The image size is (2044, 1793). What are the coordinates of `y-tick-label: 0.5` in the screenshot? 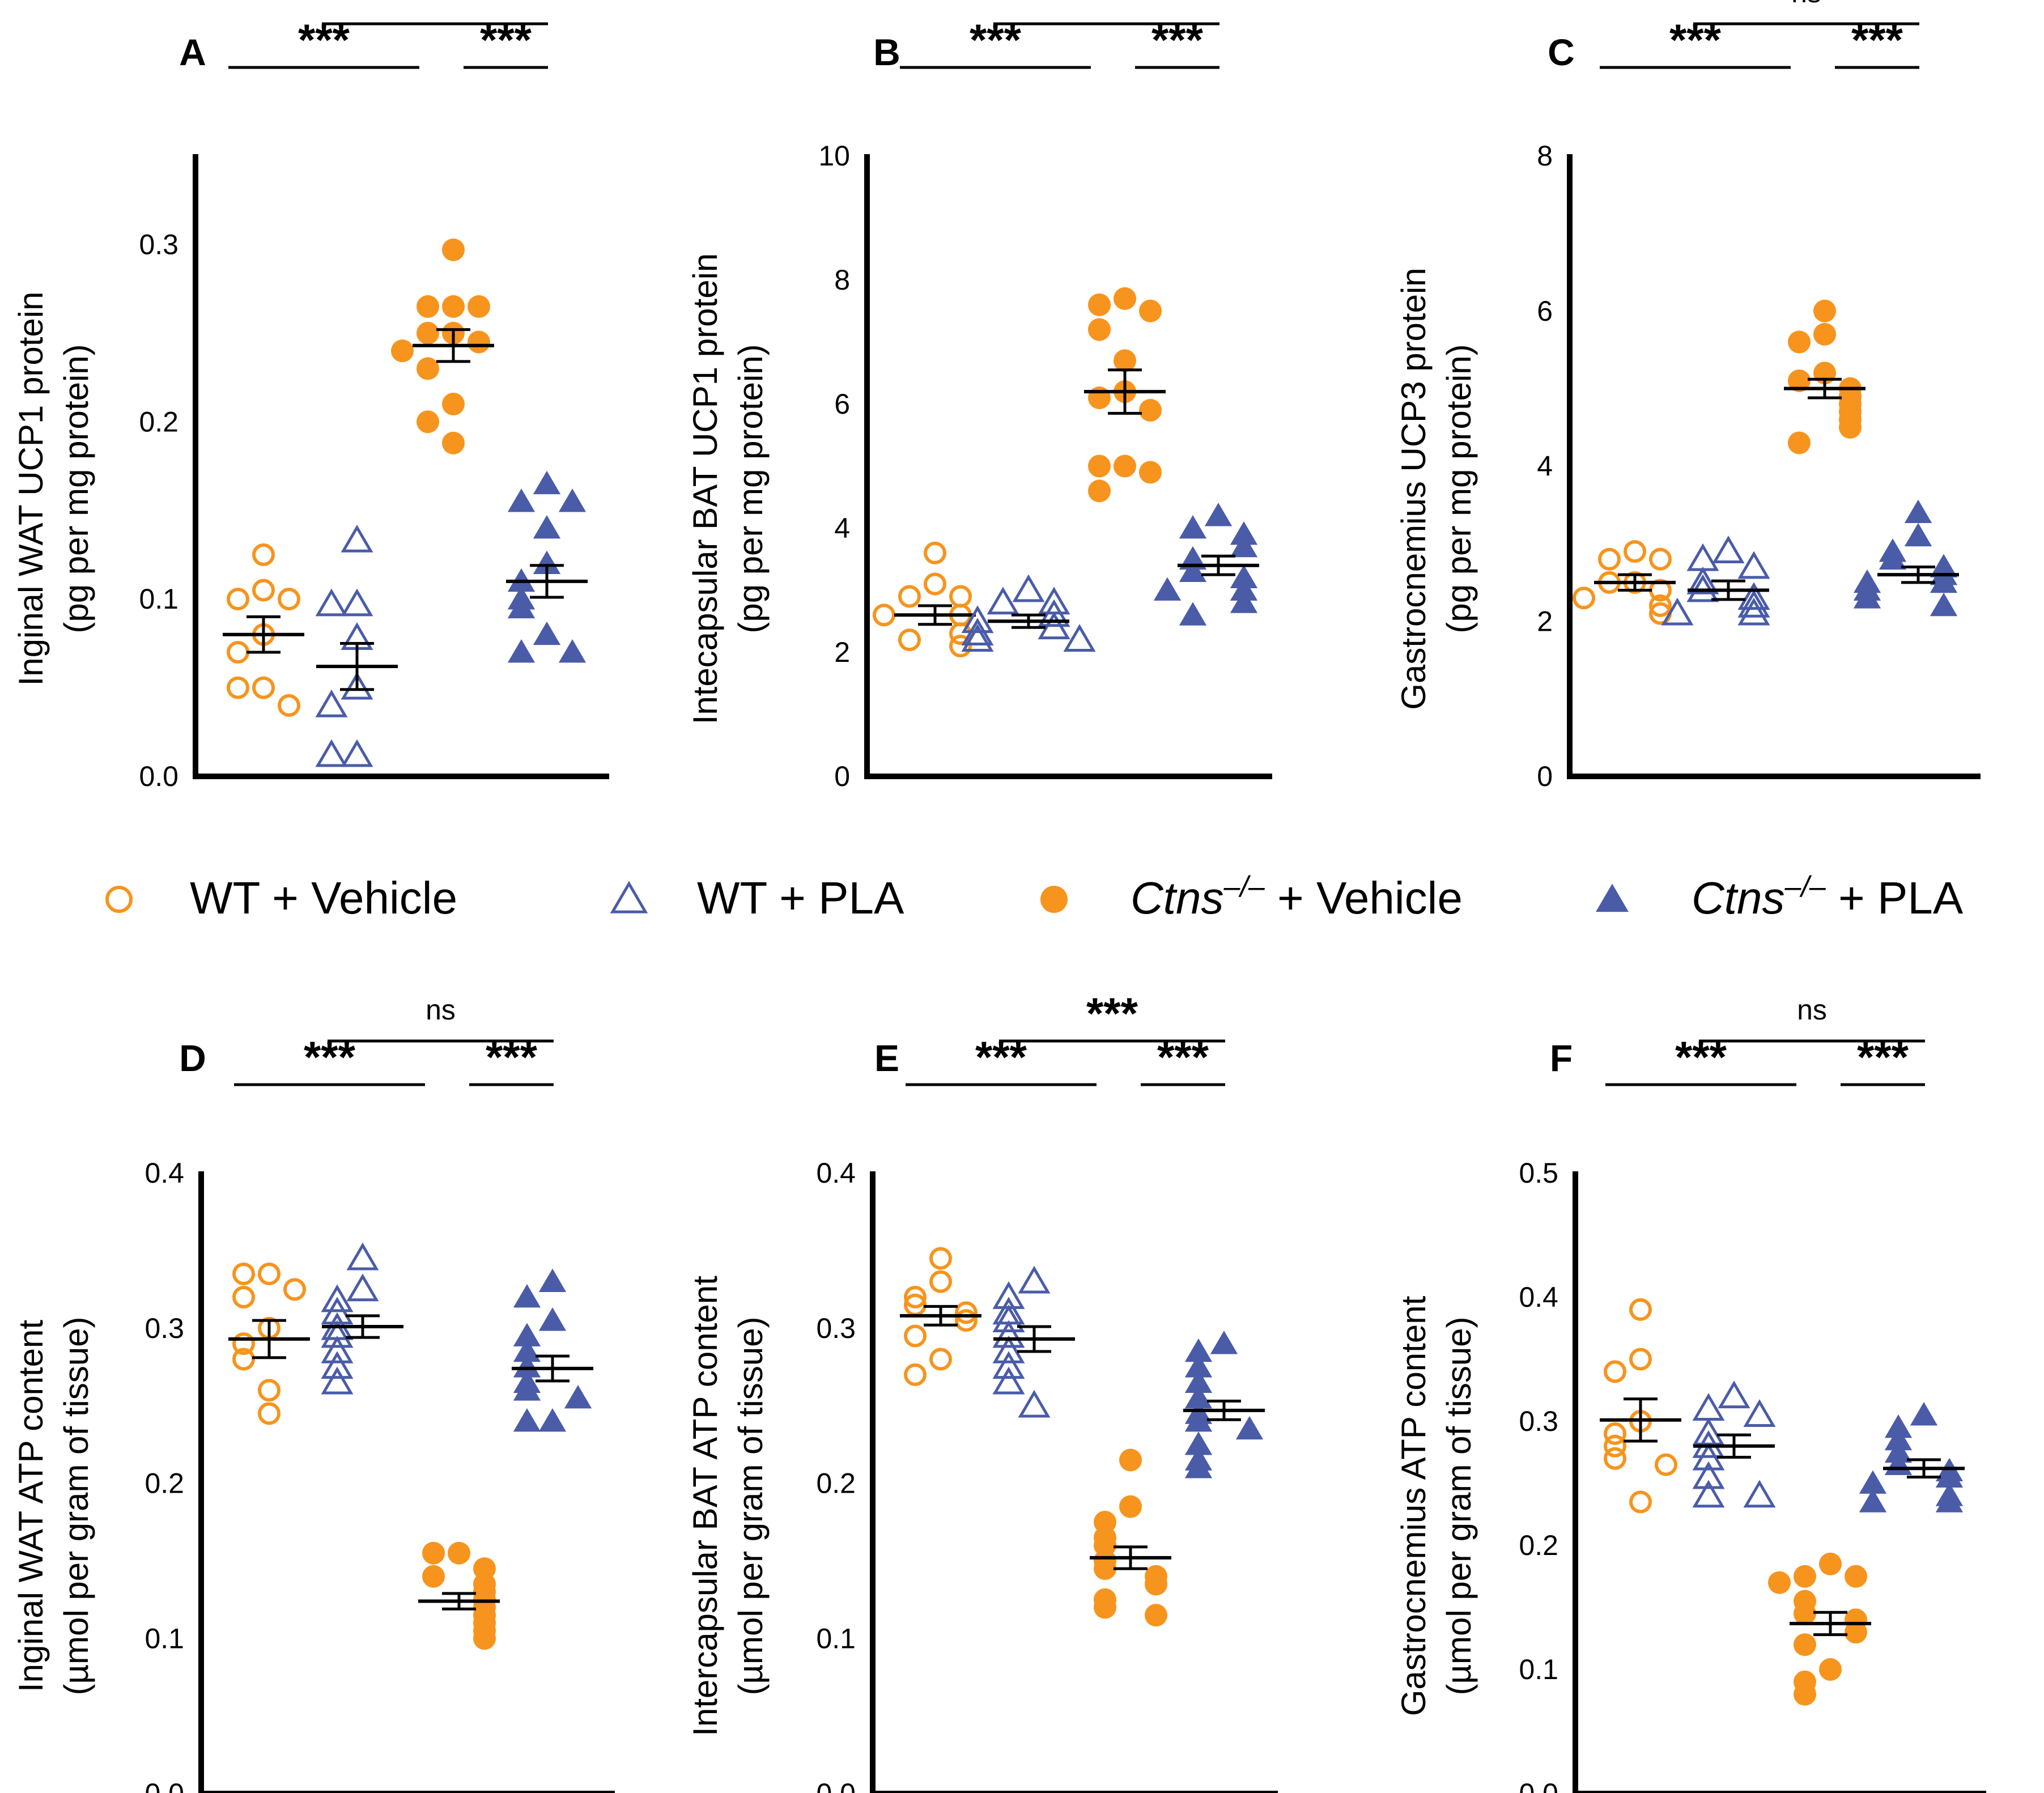 It's located at (1538, 1173).